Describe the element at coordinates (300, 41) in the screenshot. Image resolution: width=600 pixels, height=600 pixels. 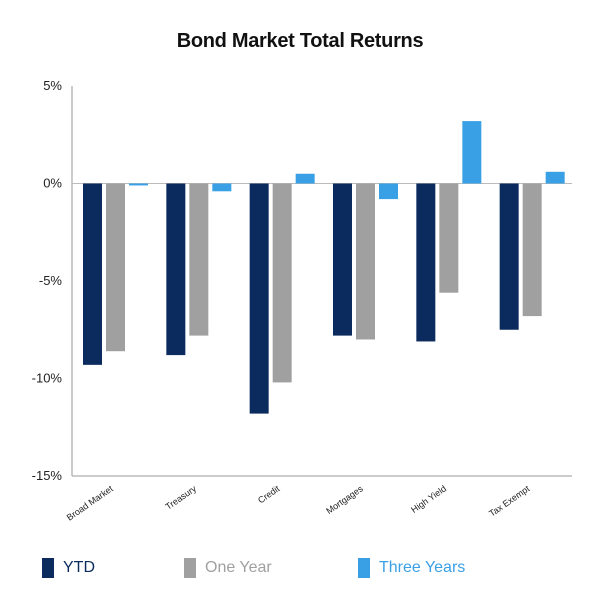
I see `chart-title: Bond Market Total Returns` at that location.